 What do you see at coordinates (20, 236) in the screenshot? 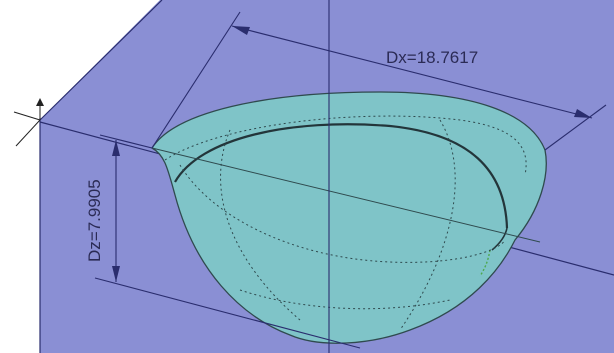
I see `block-front-face` at bounding box center [20, 236].